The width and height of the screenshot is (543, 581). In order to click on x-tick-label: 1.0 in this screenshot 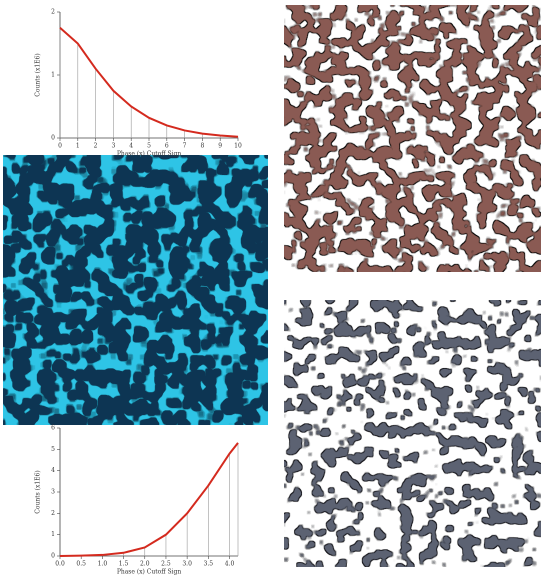, I will do `click(103, 564)`.